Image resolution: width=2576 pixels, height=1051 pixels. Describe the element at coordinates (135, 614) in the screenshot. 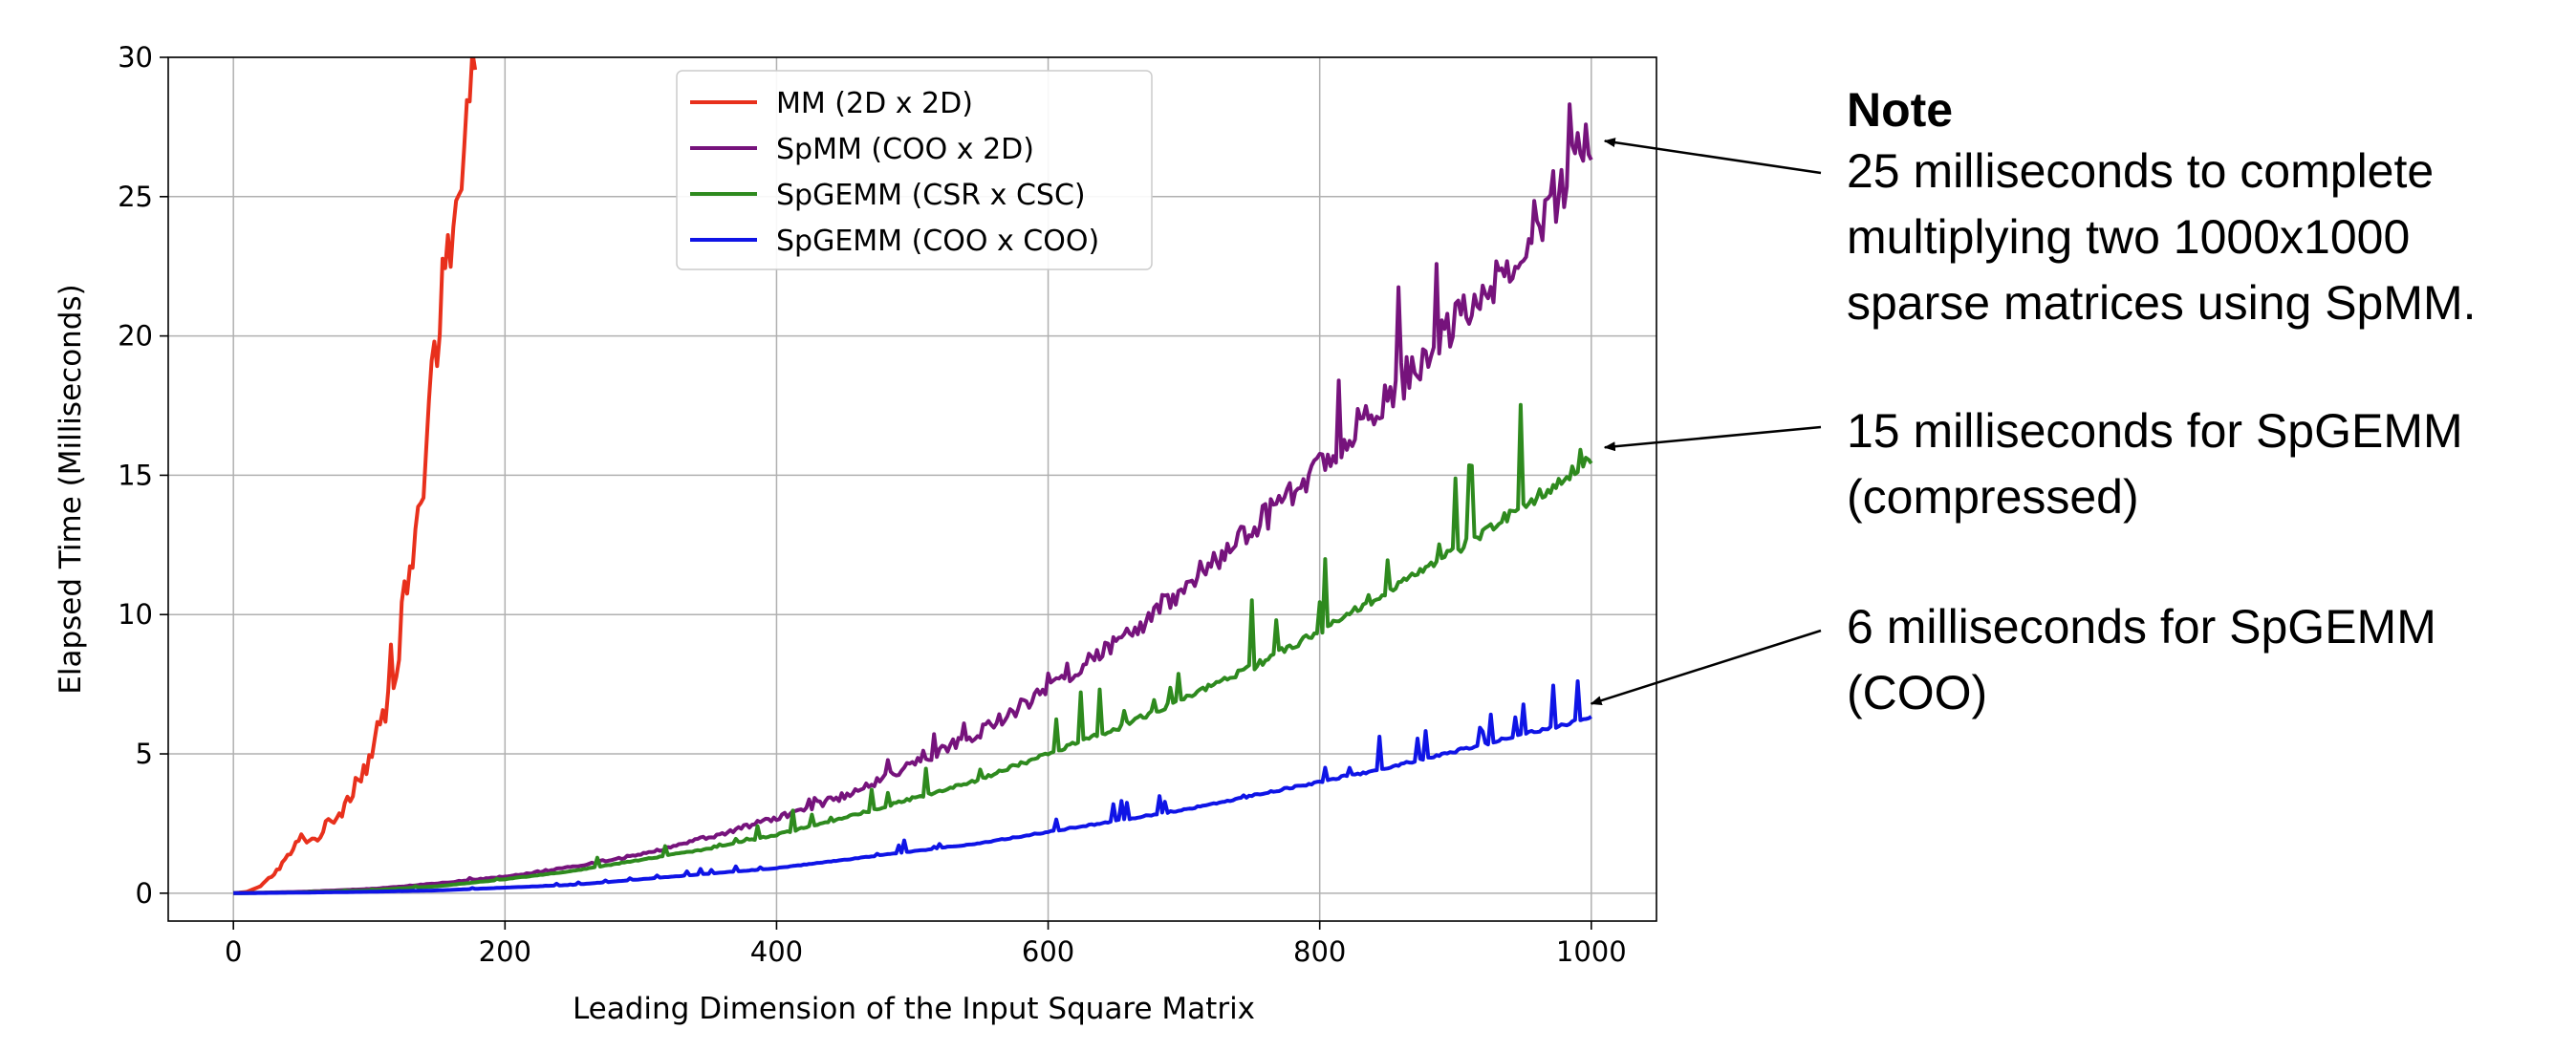

I see `y-tick-label: 10` at that location.